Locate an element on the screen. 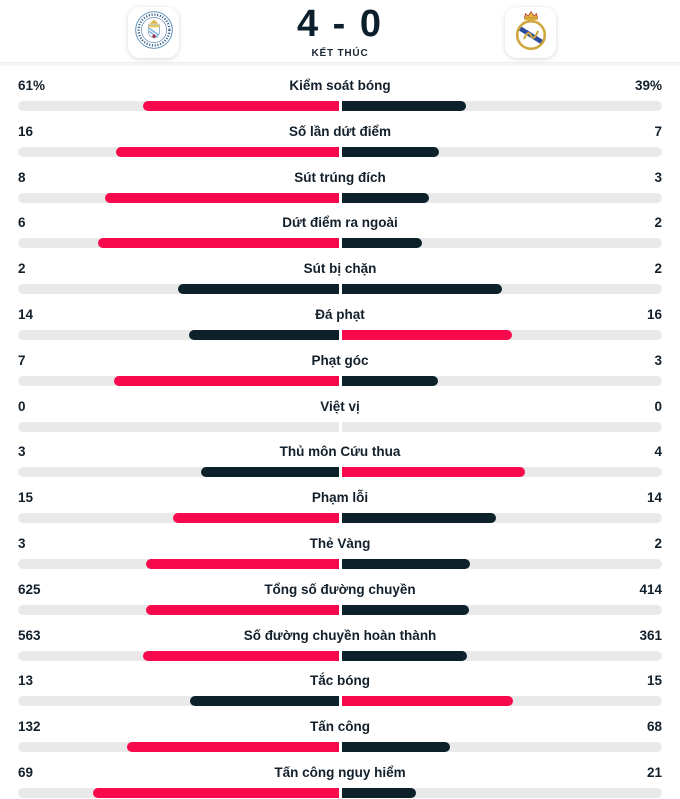  home-team-badge is located at coordinates (153, 32).